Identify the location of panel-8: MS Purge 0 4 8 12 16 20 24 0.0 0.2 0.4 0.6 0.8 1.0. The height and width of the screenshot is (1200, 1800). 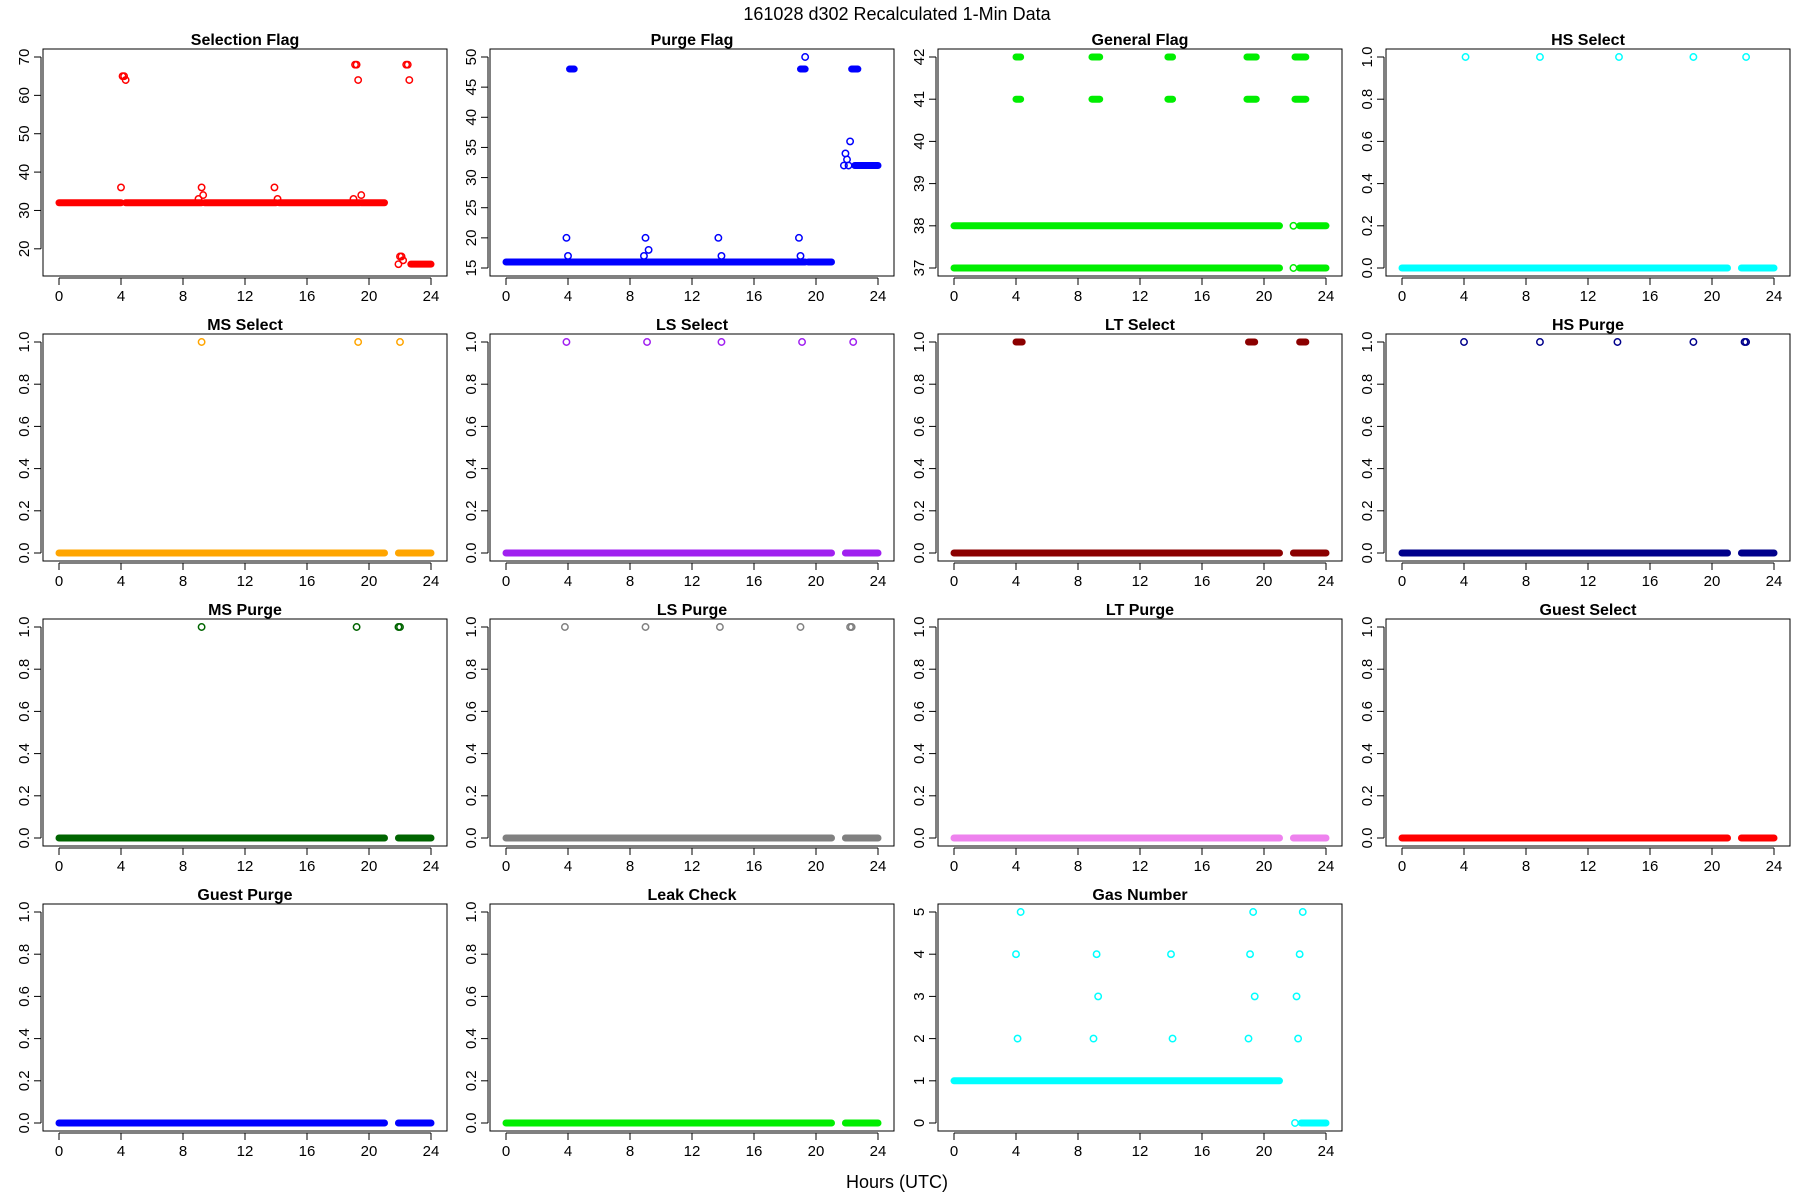
(232, 738).